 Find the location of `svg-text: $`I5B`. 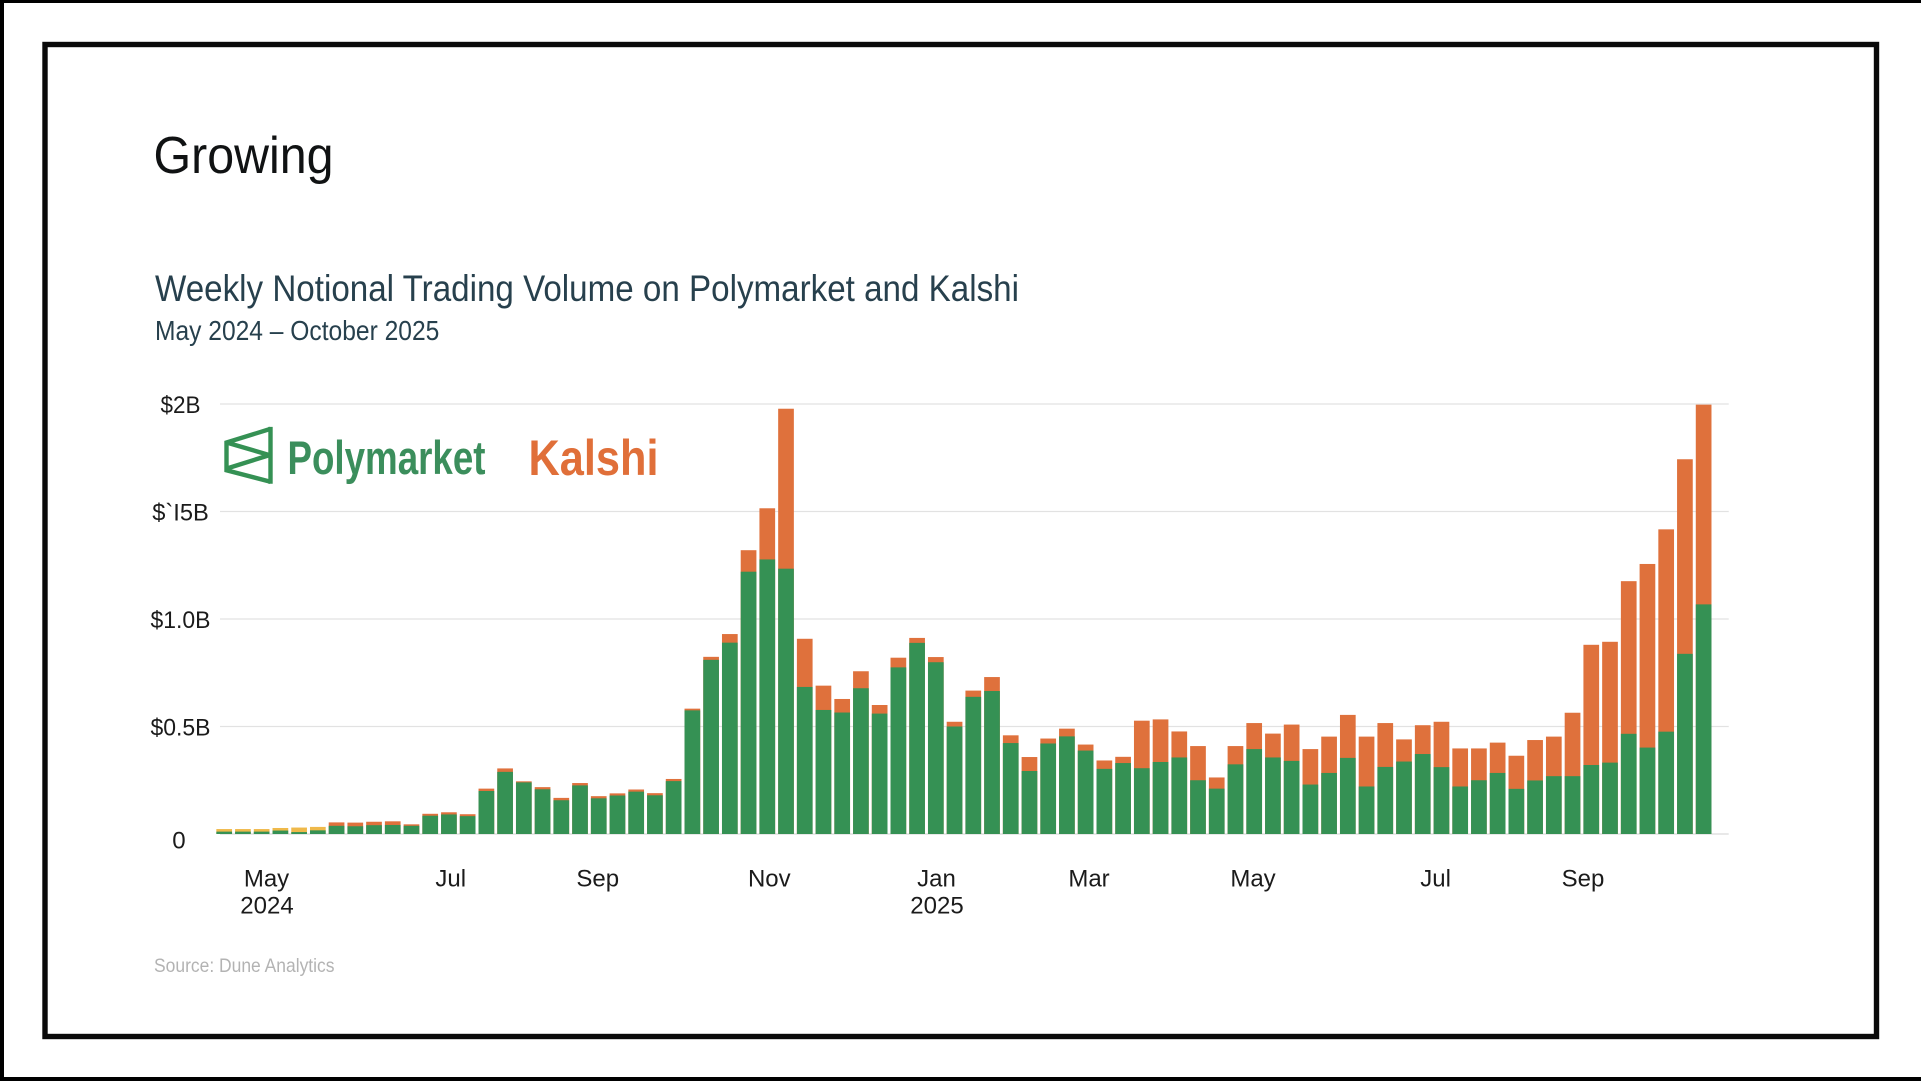

svg-text: $`I5B is located at coordinates (180, 512).